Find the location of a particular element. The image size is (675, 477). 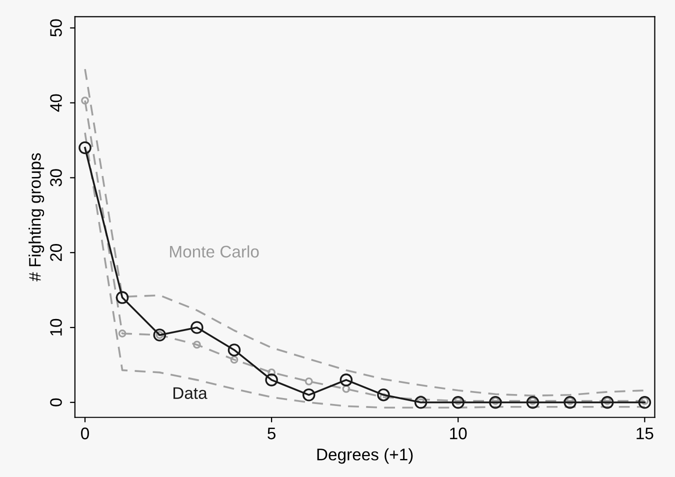

y-tick-label: 20 is located at coordinates (56, 253).